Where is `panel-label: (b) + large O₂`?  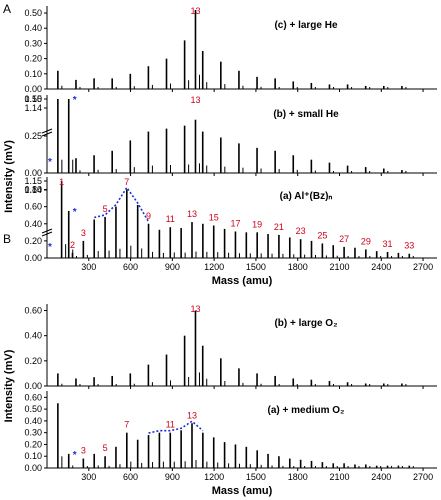
panel-label: (b) + large O₂ is located at coordinates (305, 323).